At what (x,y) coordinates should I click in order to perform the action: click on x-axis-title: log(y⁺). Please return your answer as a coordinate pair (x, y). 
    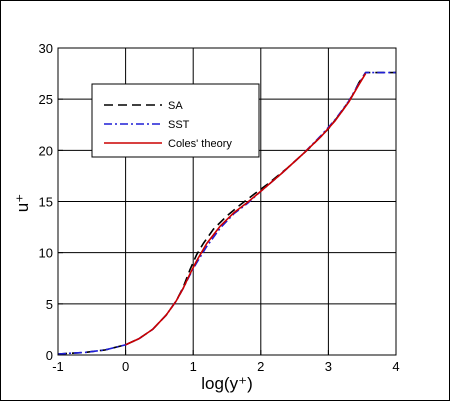
    Looking at the image, I should click on (226, 383).